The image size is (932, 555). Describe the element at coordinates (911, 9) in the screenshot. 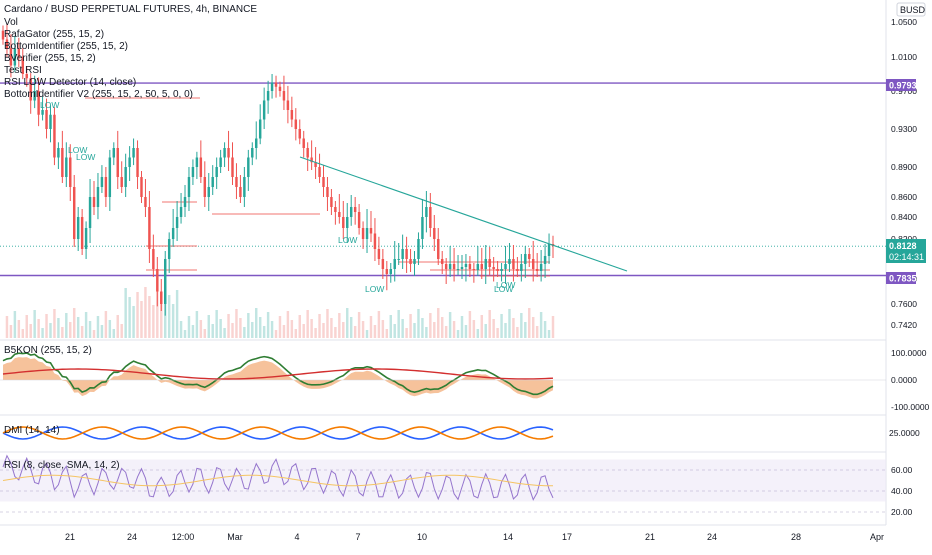

I see `currency-badge: BUSD` at that location.